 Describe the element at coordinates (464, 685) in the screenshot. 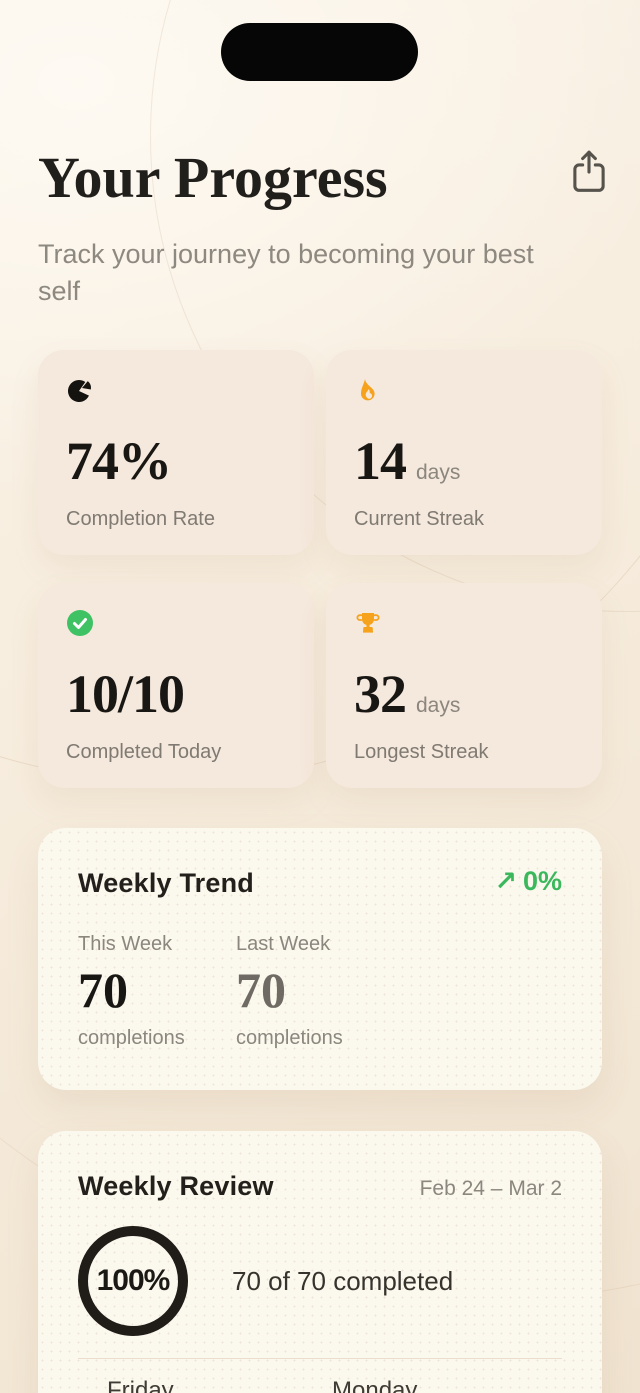

I see `stat-card-longest-streak: 32 days Longest Streak` at that location.